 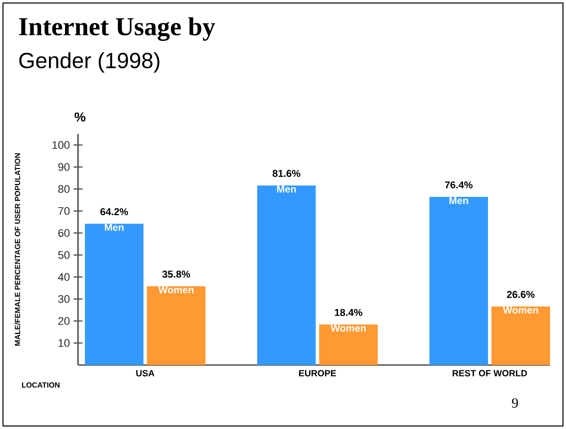 What do you see at coordinates (459, 184) in the screenshot?
I see `data-label: 76.4%` at bounding box center [459, 184].